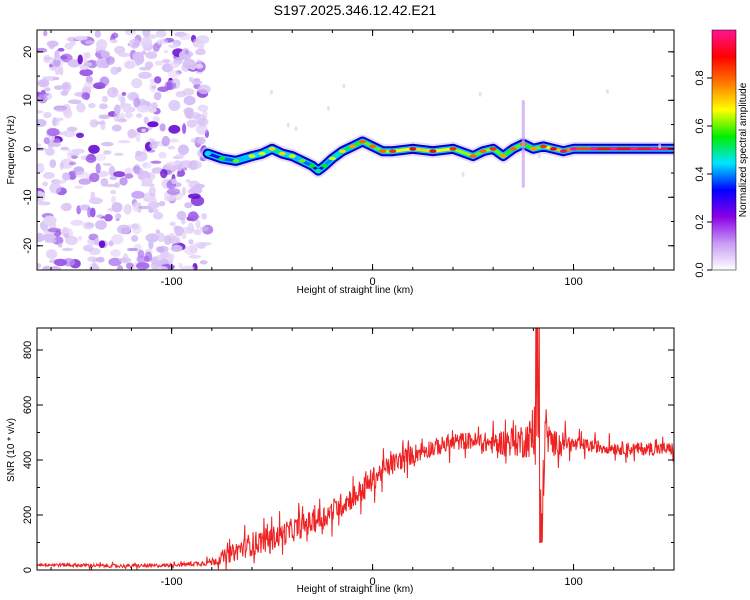 Image resolution: width=750 pixels, height=600 pixels. Describe the element at coordinates (28, 197) in the screenshot. I see `spectrogram-y-tick-label: -10` at that location.